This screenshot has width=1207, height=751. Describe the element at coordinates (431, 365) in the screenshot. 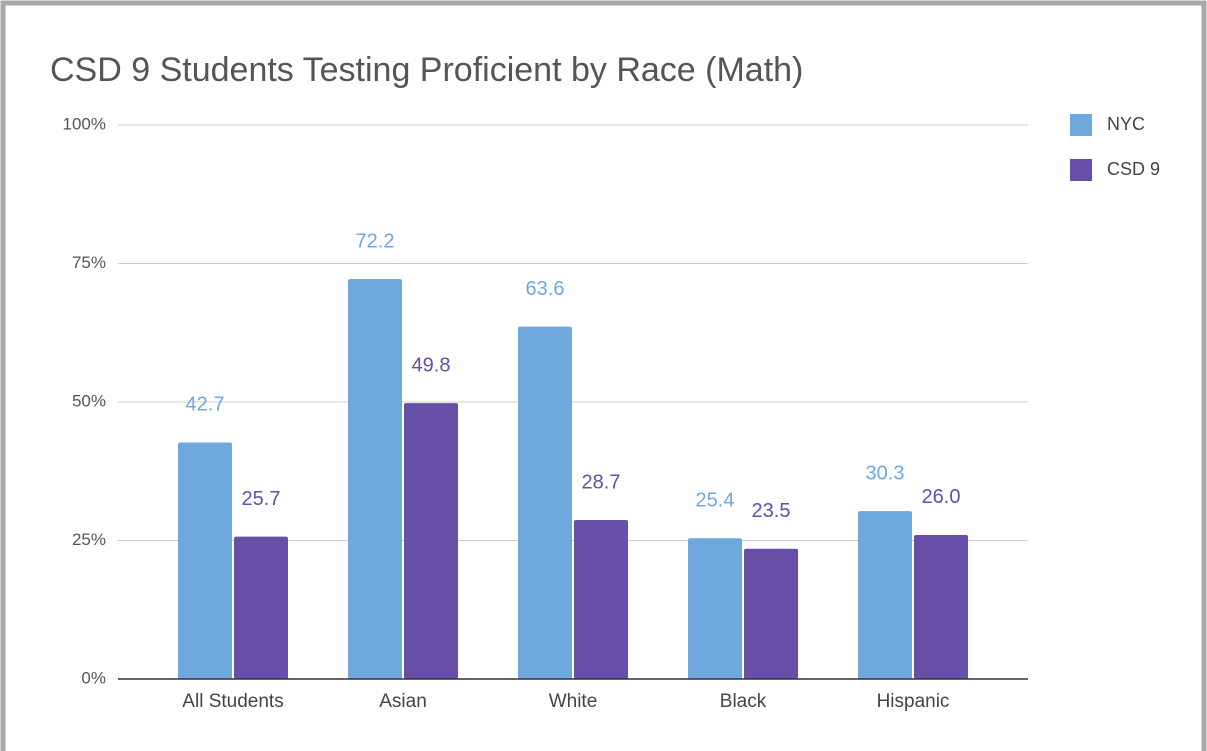

I see `data-label: 49.8` at that location.